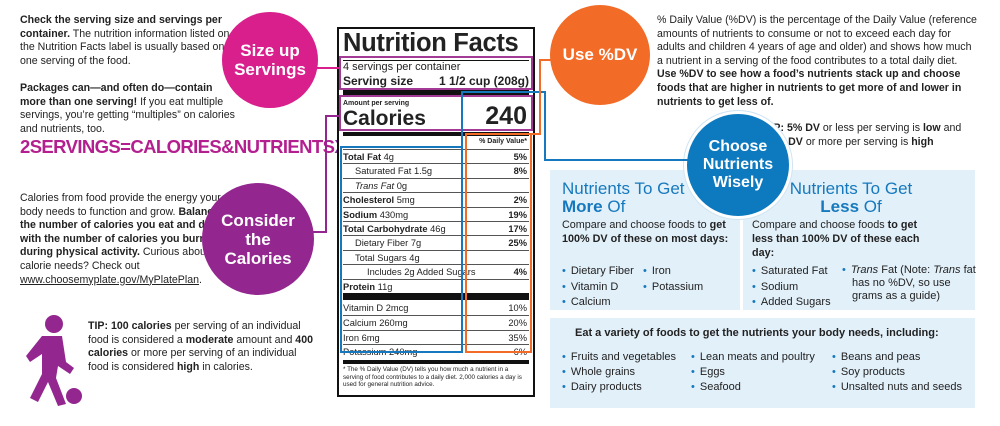 This screenshot has width=1000, height=426. What do you see at coordinates (378, 81) in the screenshot?
I see `text: Serving size` at bounding box center [378, 81].